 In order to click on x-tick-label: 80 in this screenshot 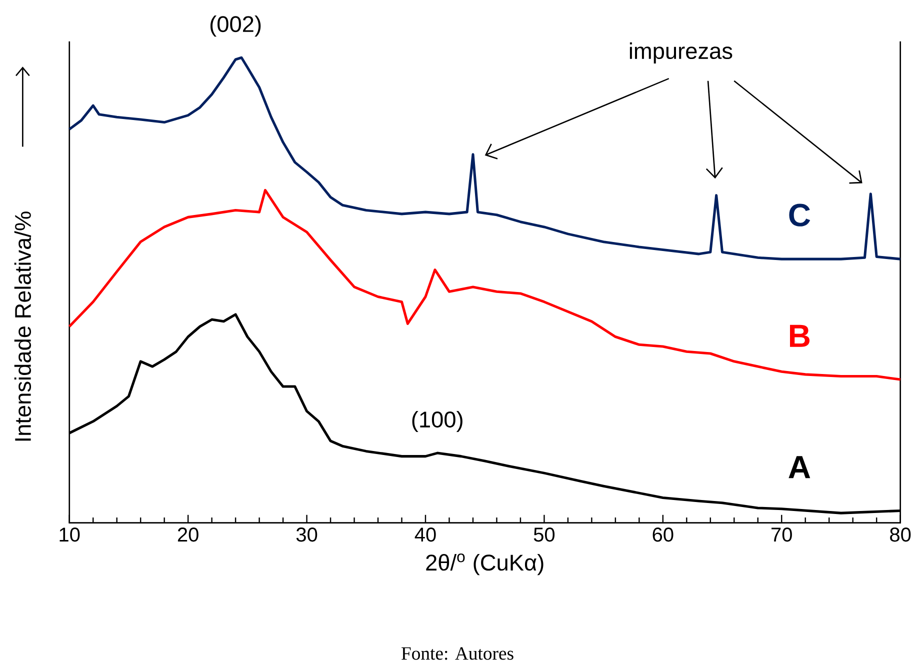, I will do `click(900, 535)`.